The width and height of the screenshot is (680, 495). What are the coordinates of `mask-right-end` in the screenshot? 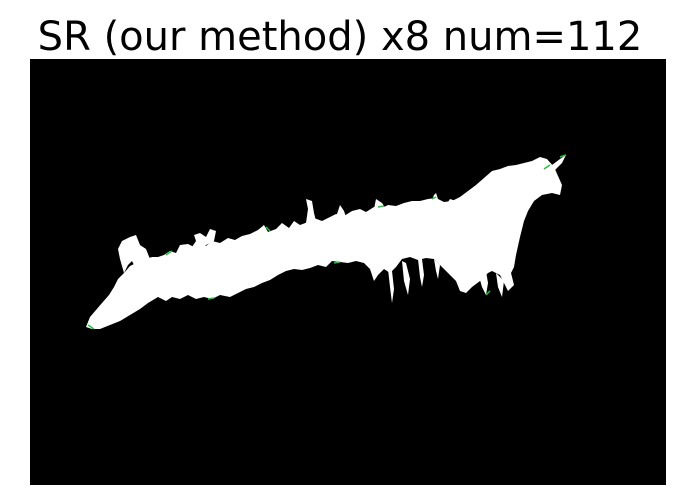 It's located at (541, 173).